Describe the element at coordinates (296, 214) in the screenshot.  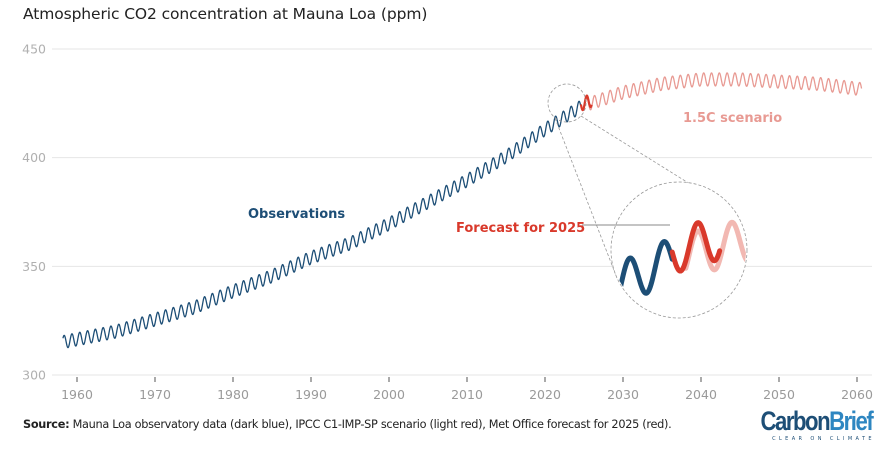
I see `label-observations: Observations` at that location.